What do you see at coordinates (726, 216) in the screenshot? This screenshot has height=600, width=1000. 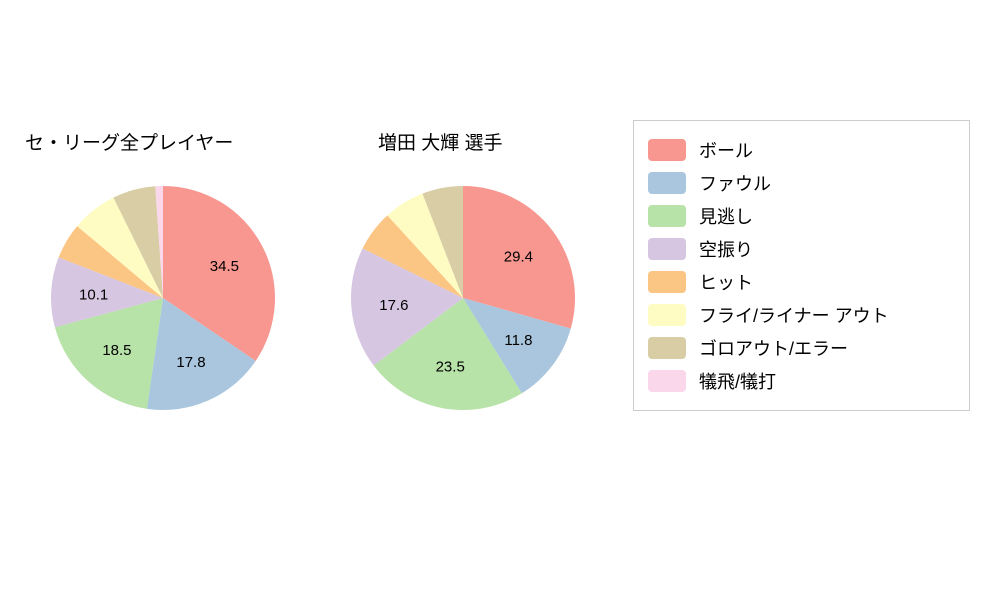 I see `legend-label: 見逃し` at bounding box center [726, 216].